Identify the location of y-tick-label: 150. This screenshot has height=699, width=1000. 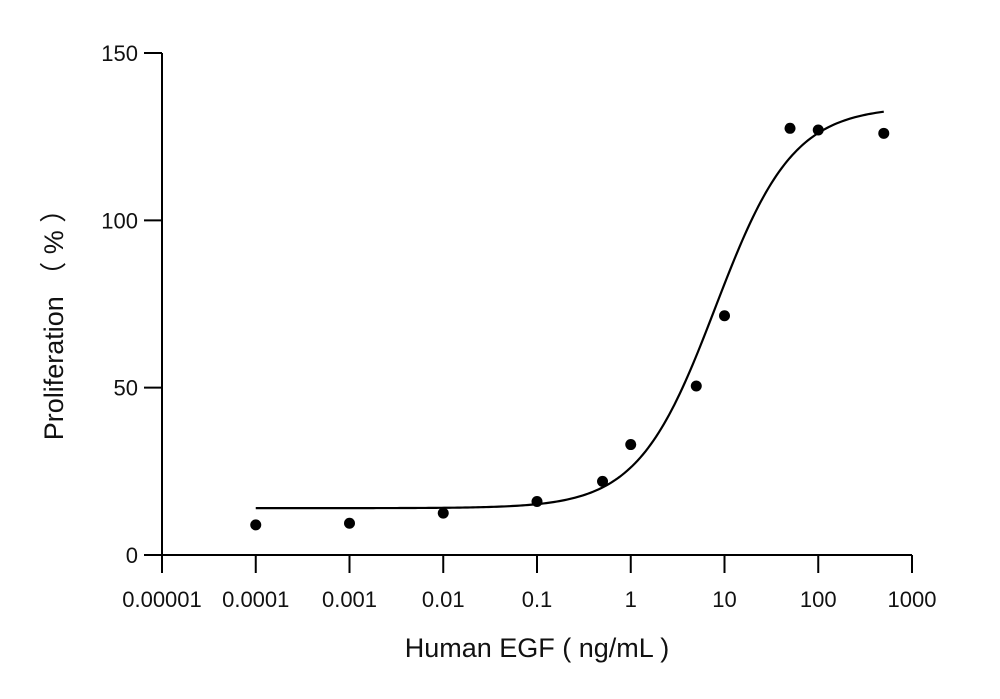
(119, 53).